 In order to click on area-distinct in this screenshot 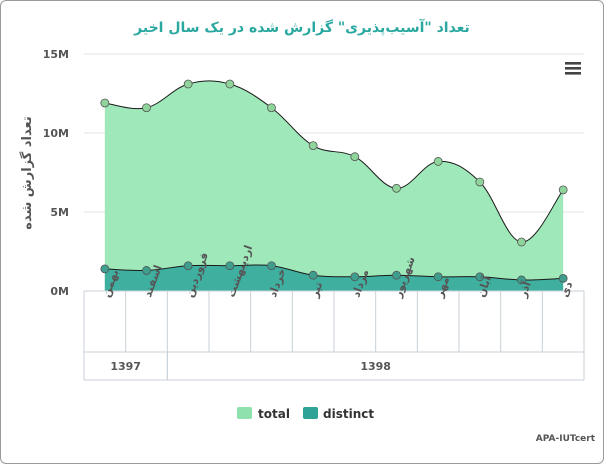, I will do `click(334, 277)`.